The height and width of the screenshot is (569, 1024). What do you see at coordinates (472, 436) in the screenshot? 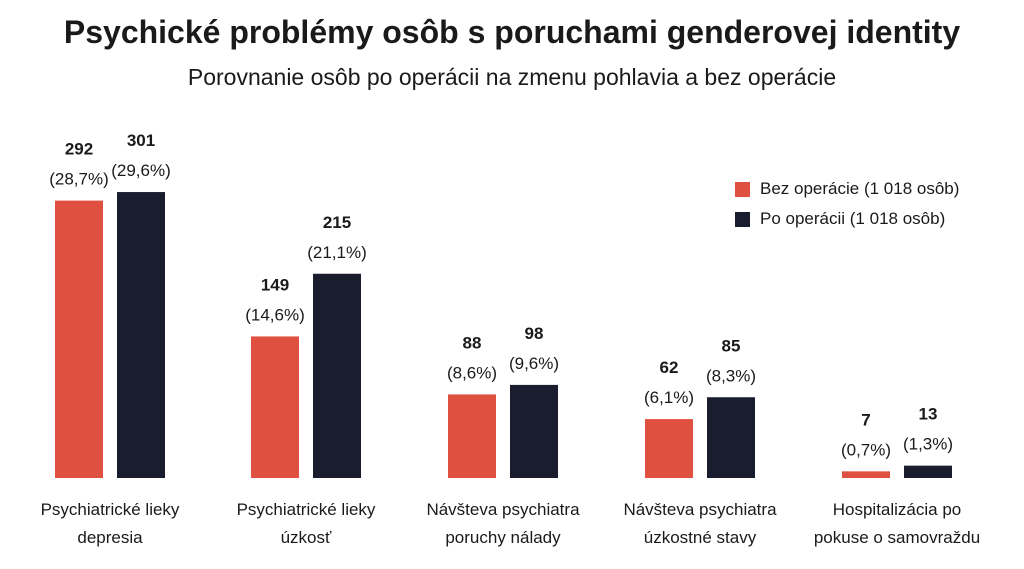
I see `bar-series0-cat2` at bounding box center [472, 436].